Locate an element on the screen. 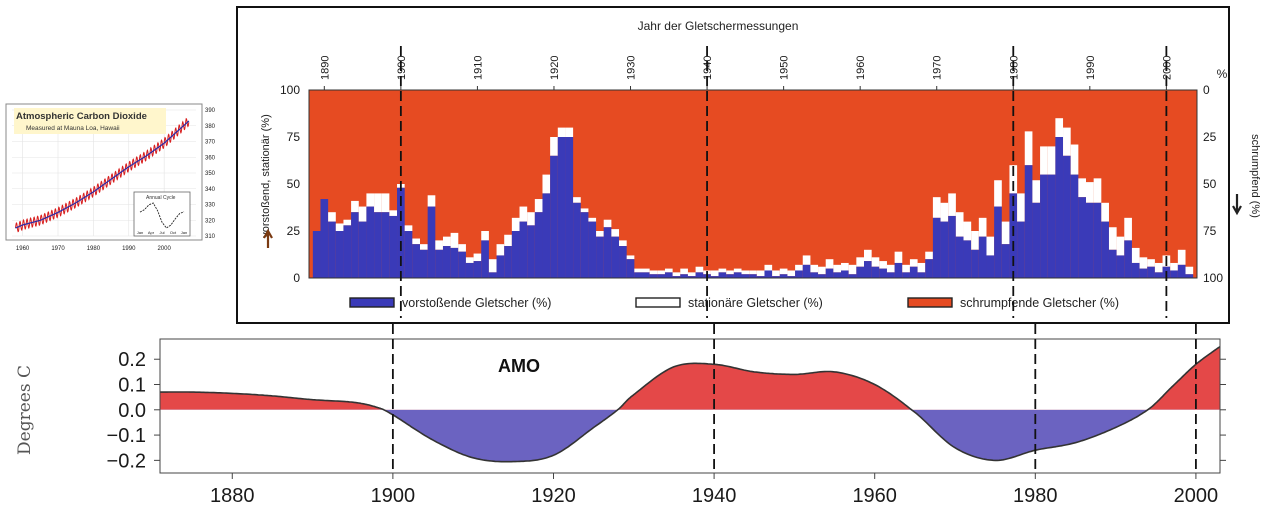  annual-cycle-series is located at coordinates (162, 215).